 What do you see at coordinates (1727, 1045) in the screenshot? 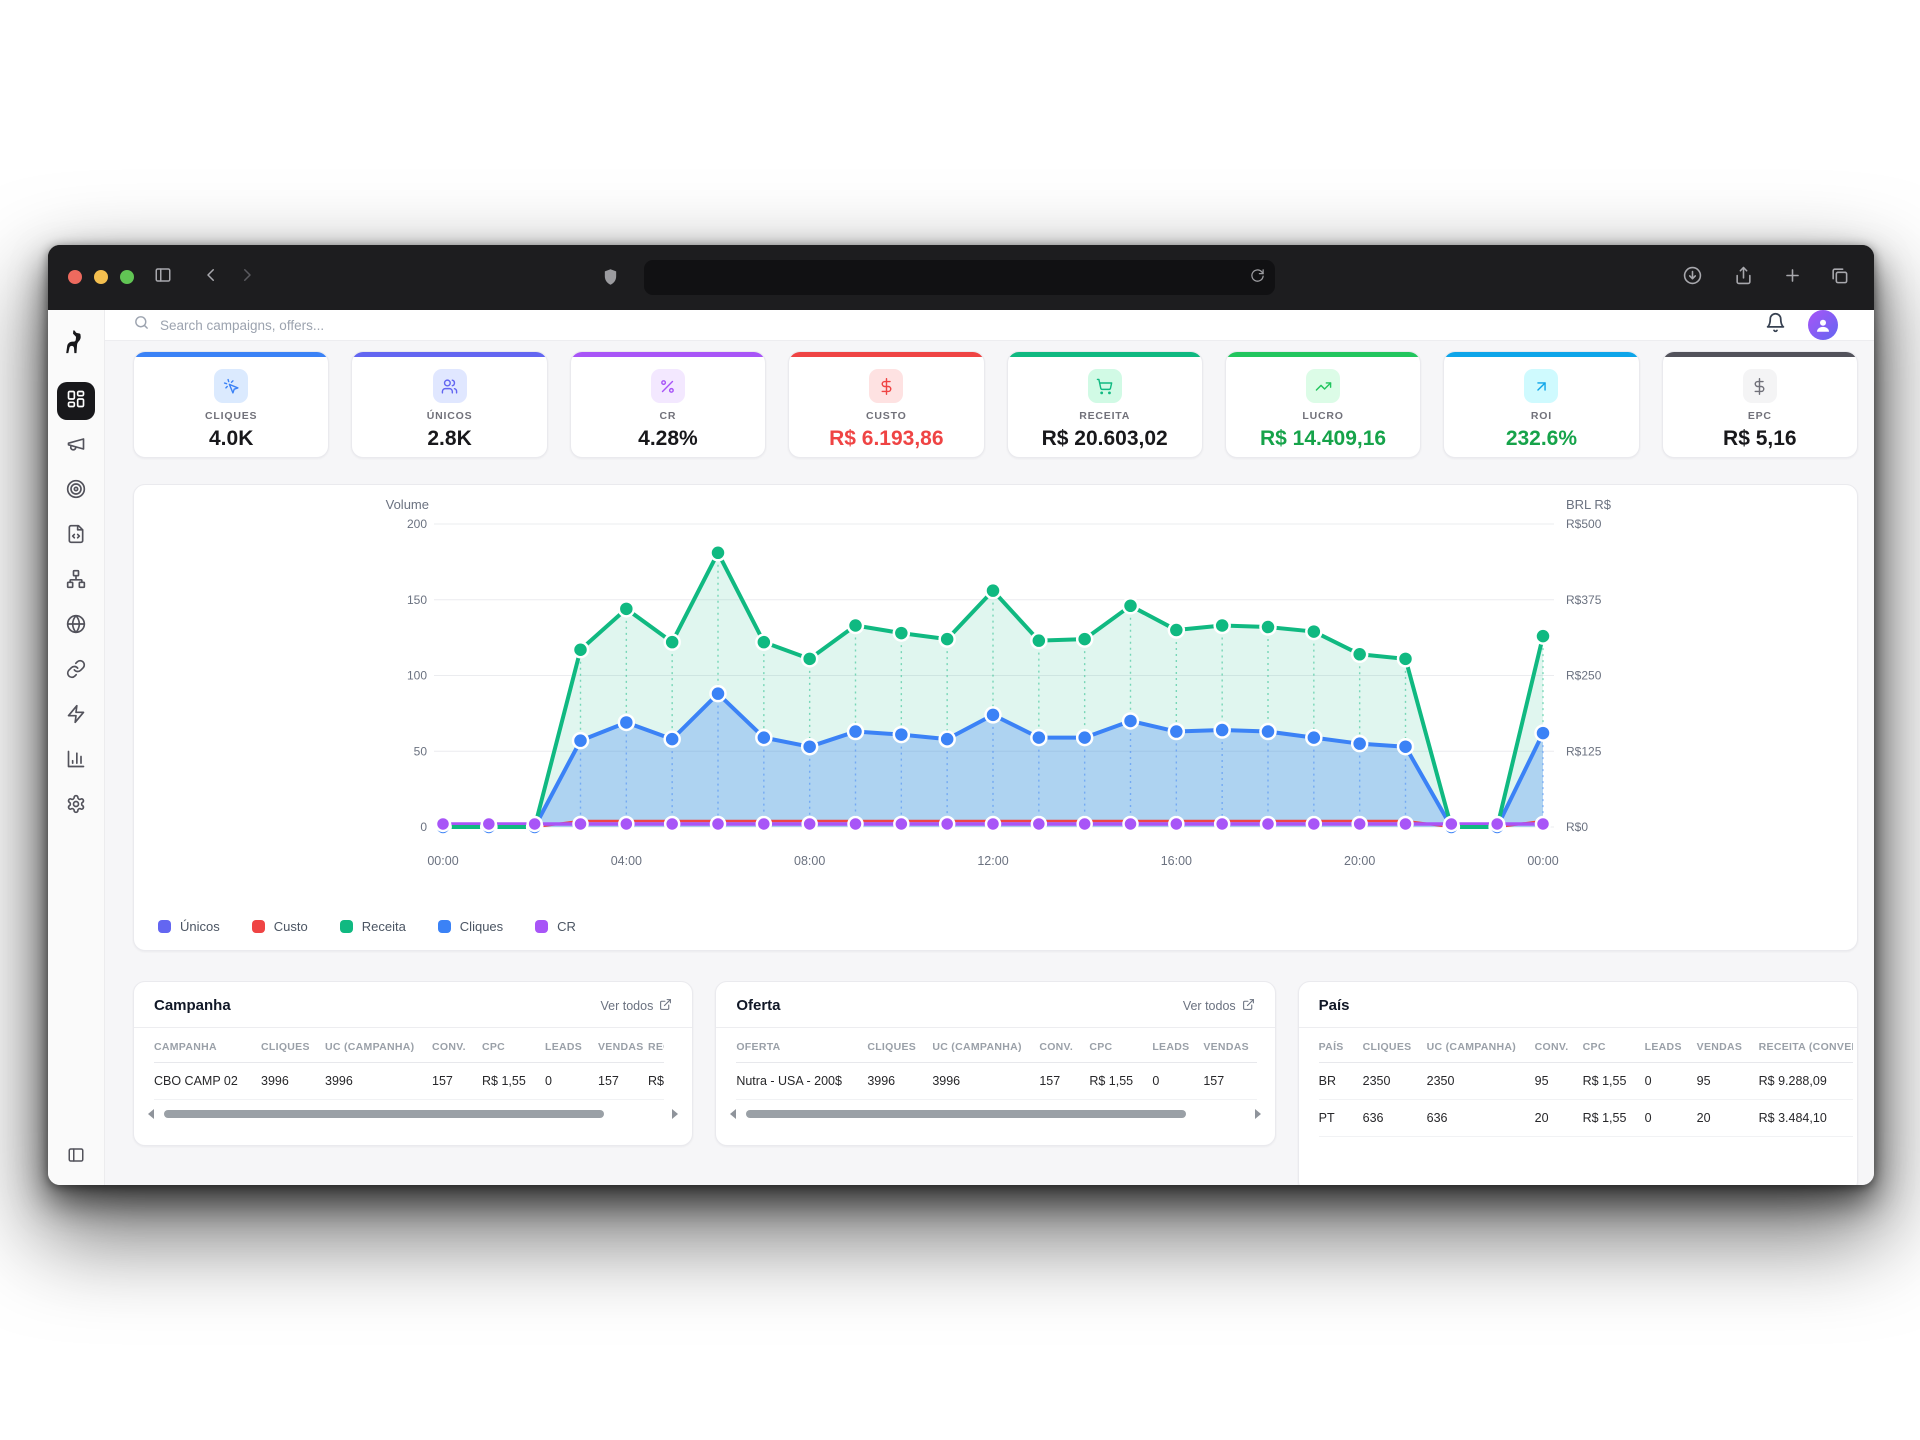
I see `column-header: VENDAS` at bounding box center [1727, 1045].